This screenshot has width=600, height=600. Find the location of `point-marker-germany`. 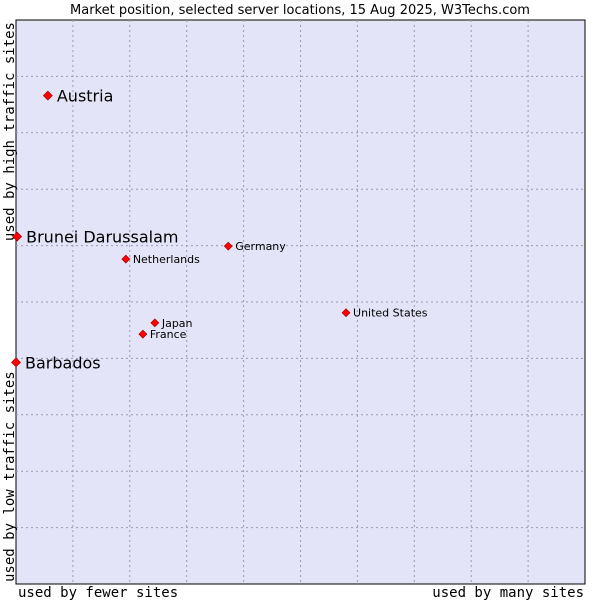

point-marker-germany is located at coordinates (228, 246).